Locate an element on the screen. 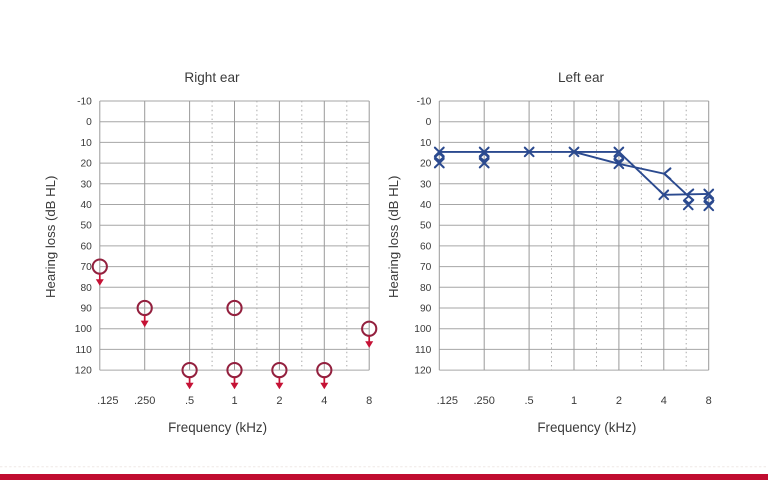 The width and height of the screenshot is (768, 485). svg-text: Right ear is located at coordinates (212, 77).